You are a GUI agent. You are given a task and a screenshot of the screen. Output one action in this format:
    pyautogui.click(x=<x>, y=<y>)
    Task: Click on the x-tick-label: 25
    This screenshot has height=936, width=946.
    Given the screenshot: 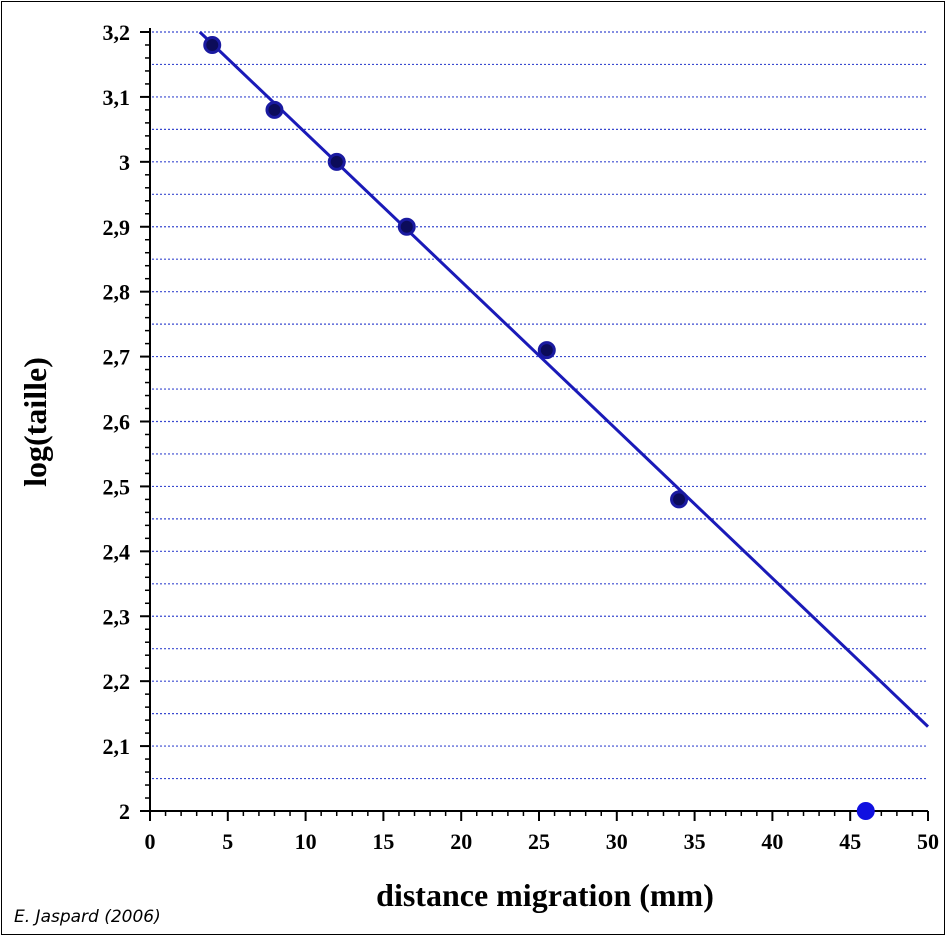 What is the action you would take?
    pyautogui.click(x=539, y=841)
    